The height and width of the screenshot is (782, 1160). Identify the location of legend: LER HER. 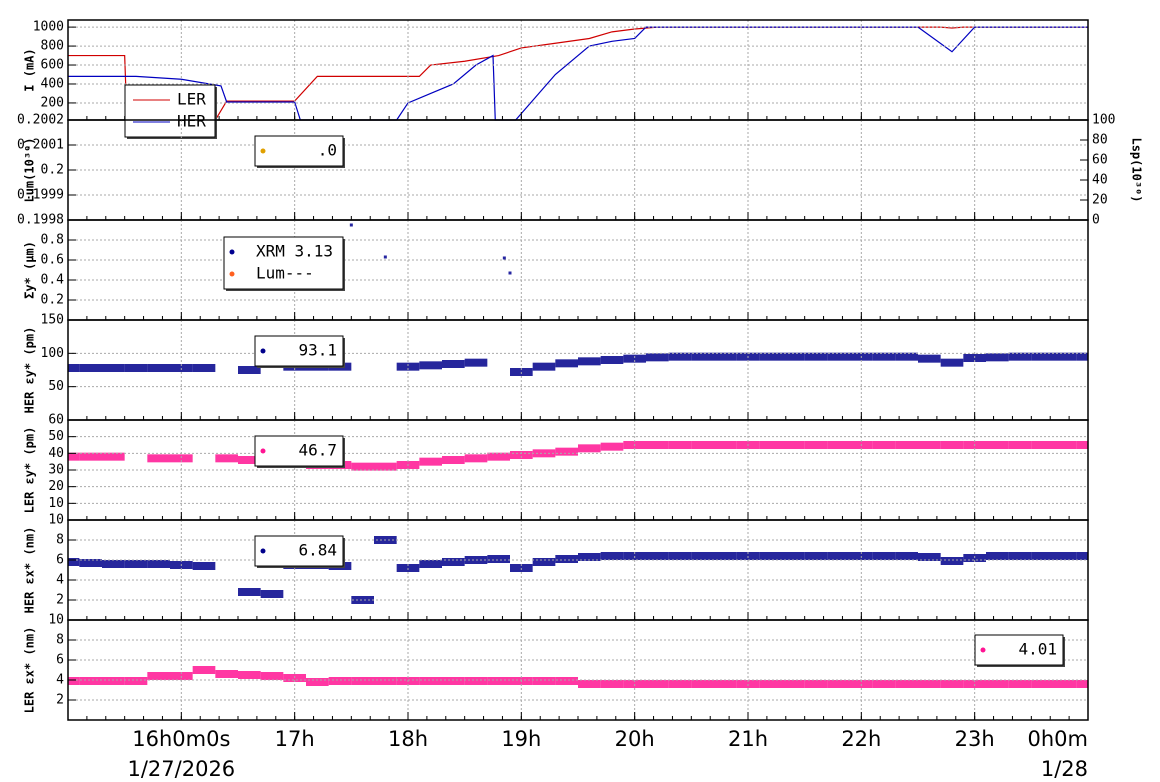
(170, 111).